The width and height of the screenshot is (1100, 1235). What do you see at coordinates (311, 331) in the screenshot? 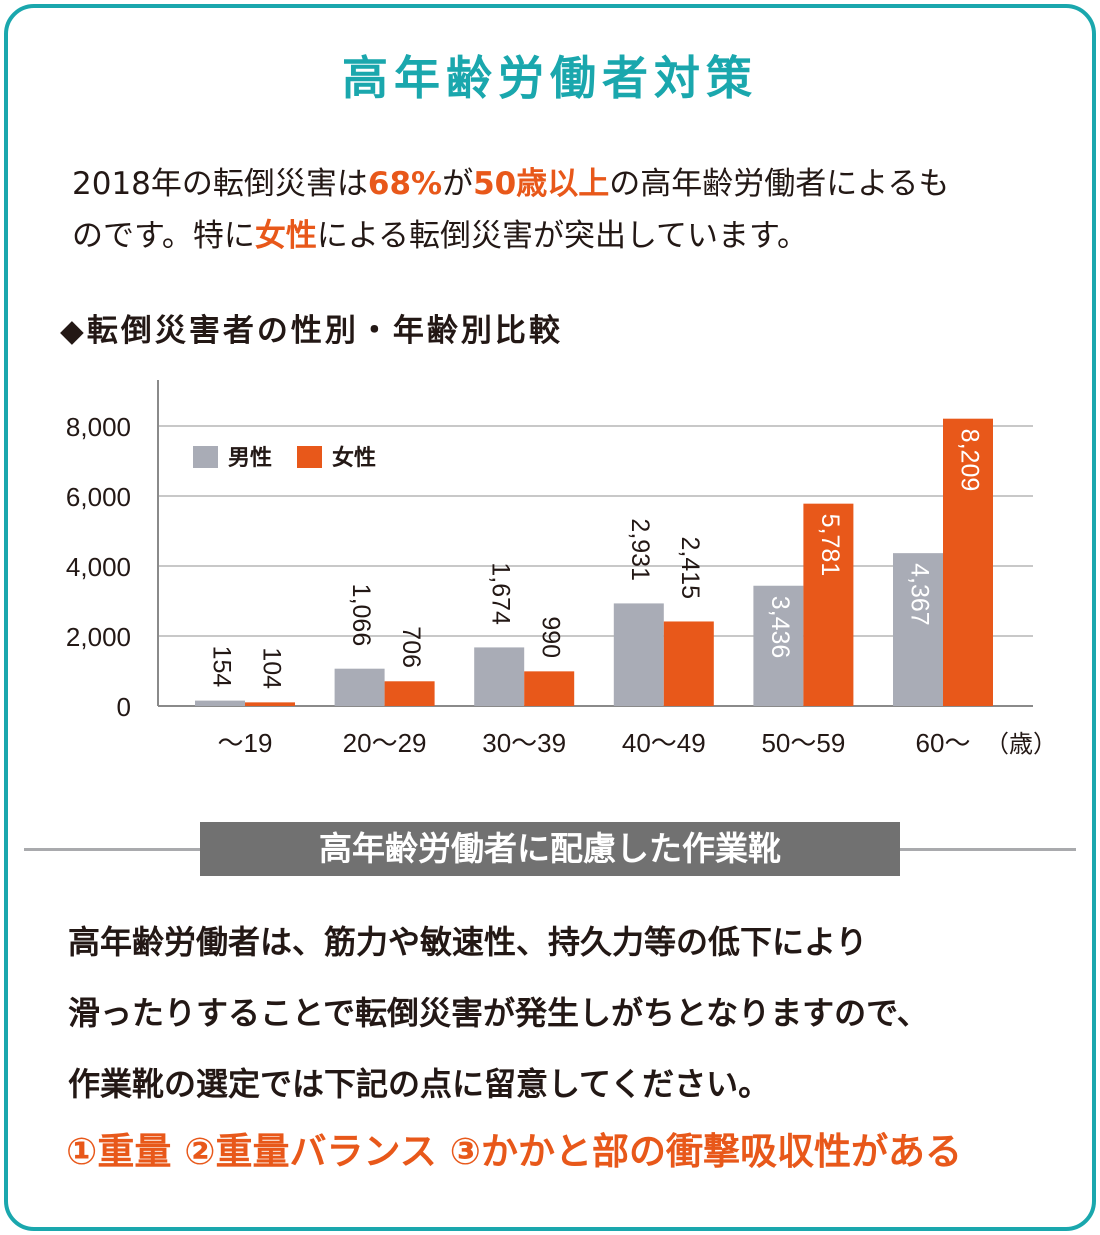
I see `chart-heading: ◆転倒災害者の性別・年齢別比較` at bounding box center [311, 331].